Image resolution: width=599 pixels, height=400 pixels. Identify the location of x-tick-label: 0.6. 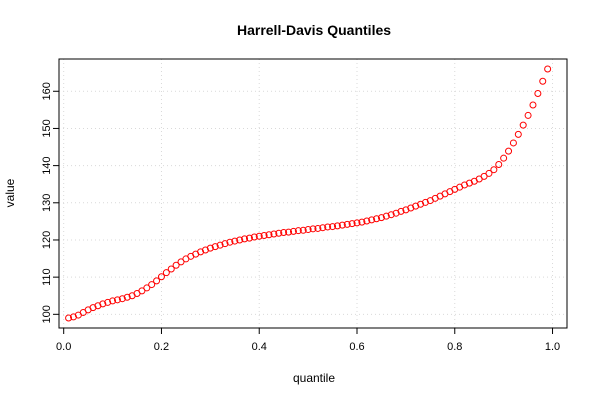
(356, 347).